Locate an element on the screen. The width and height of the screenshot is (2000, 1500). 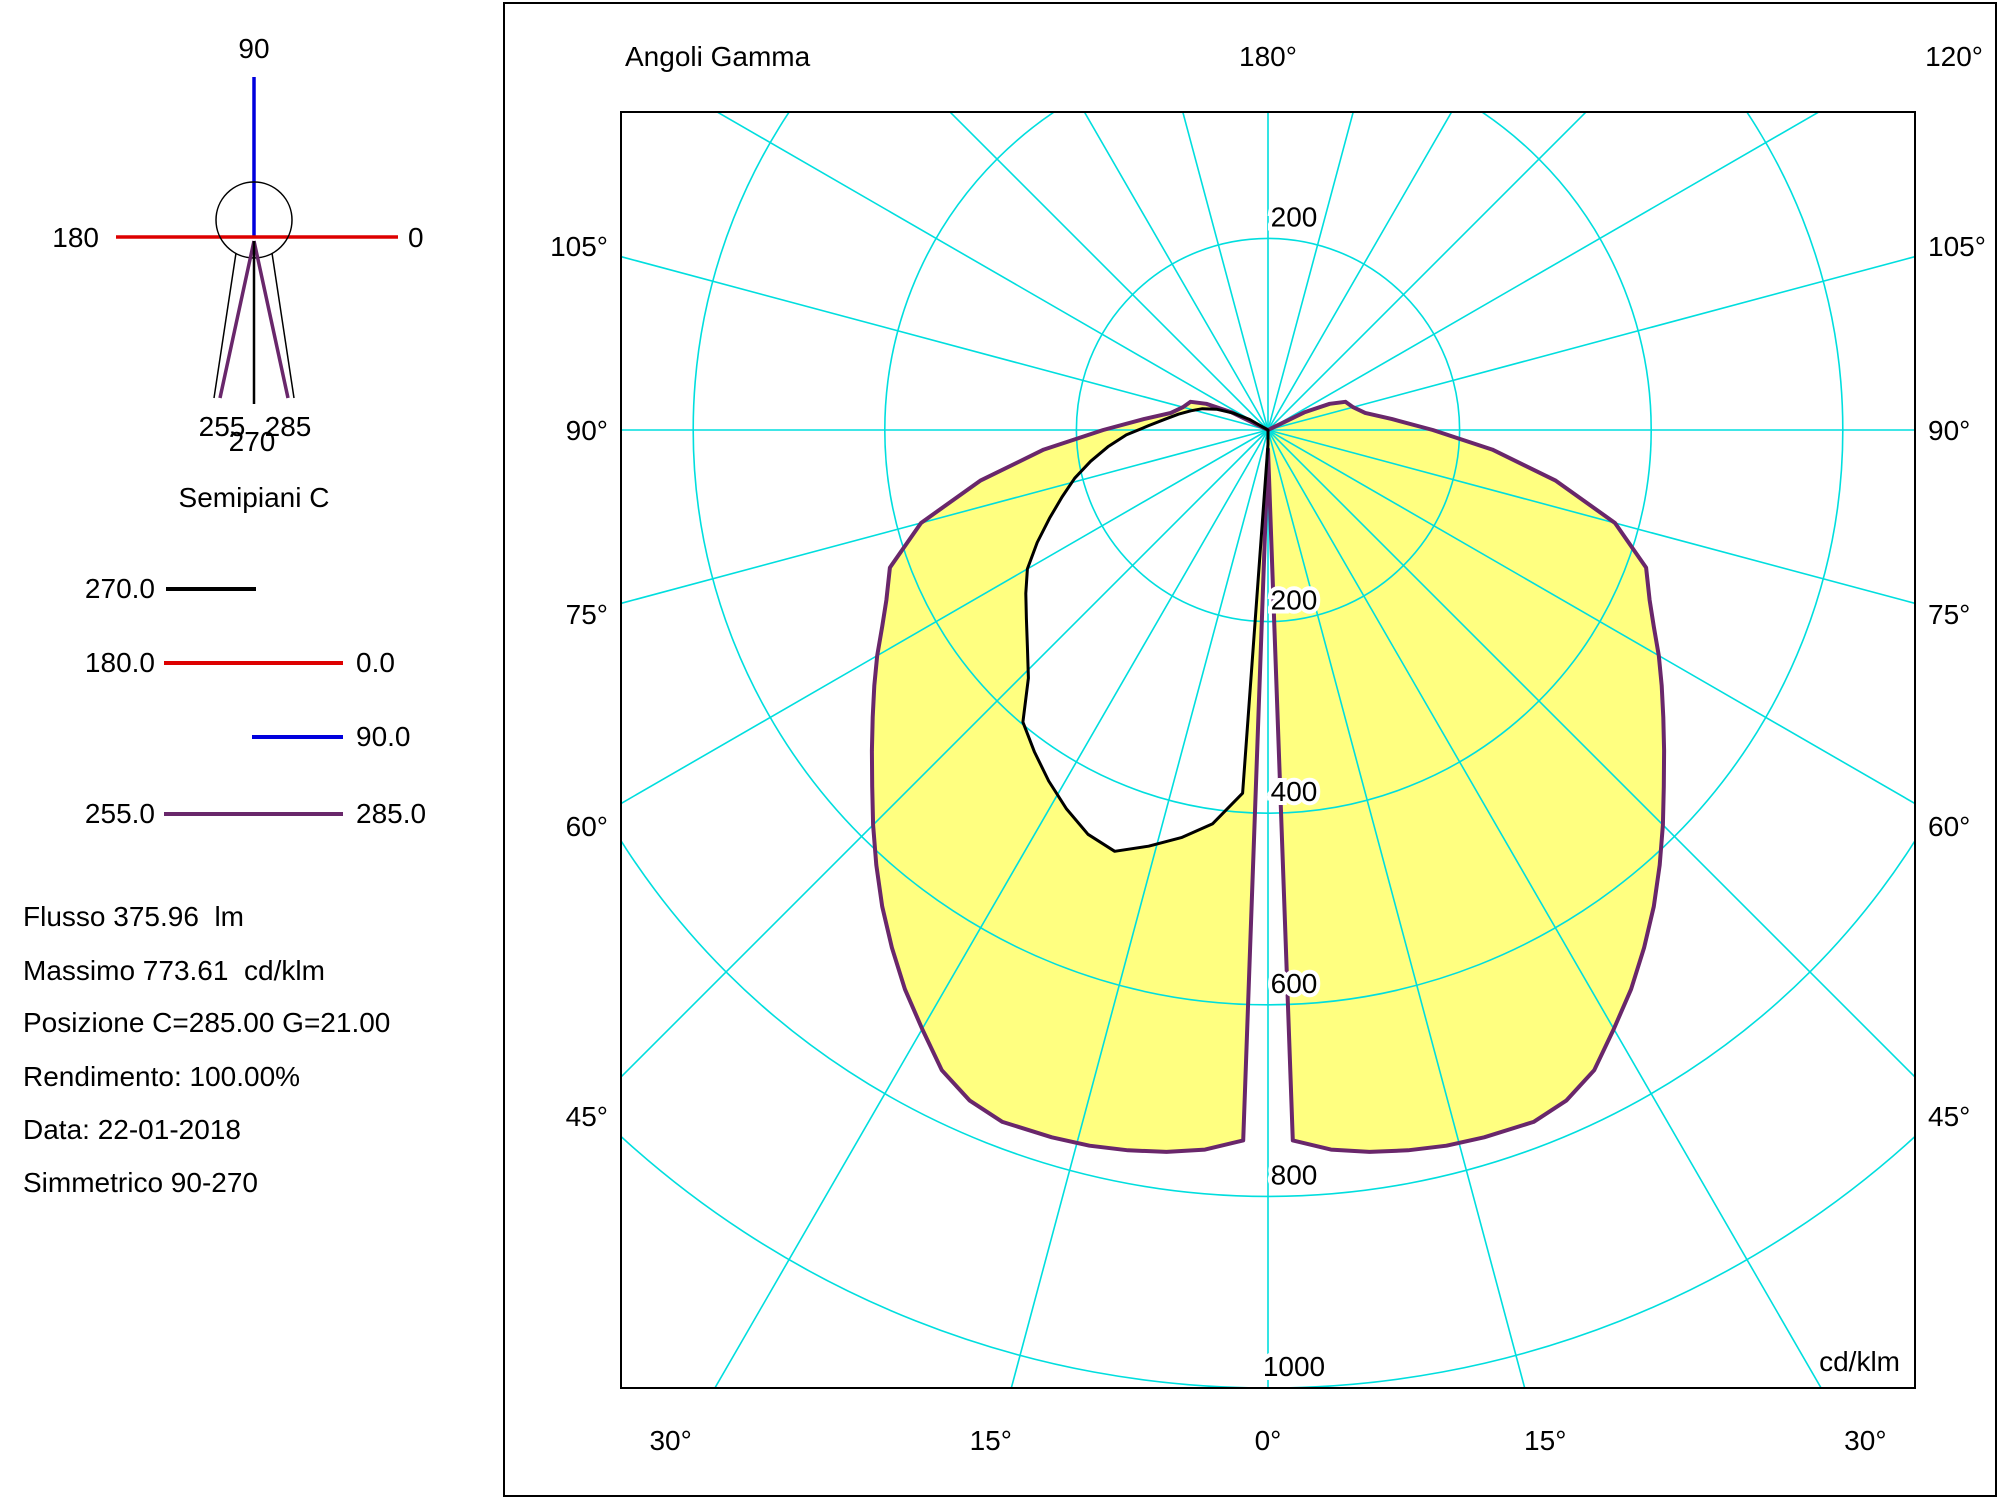
gamma-label-left: 90° is located at coordinates (587, 430).